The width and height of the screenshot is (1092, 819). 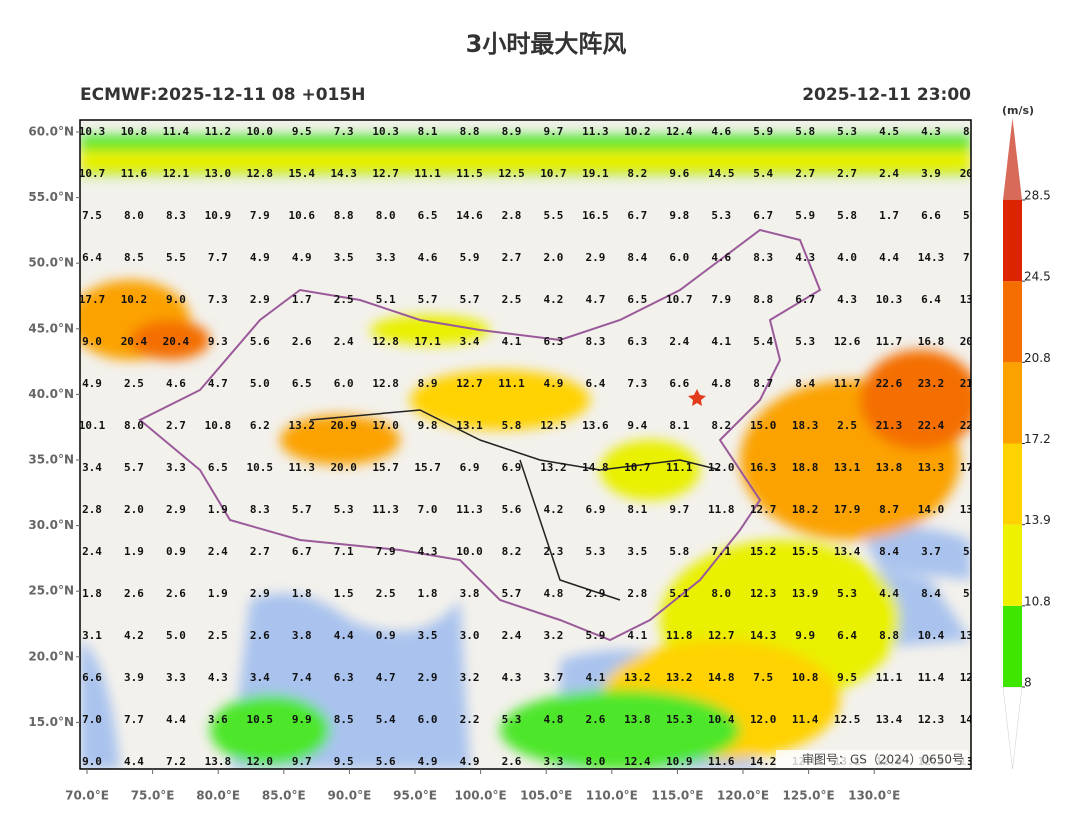 What do you see at coordinates (134, 593) in the screenshot?
I see `grid-value: 2.6` at bounding box center [134, 593].